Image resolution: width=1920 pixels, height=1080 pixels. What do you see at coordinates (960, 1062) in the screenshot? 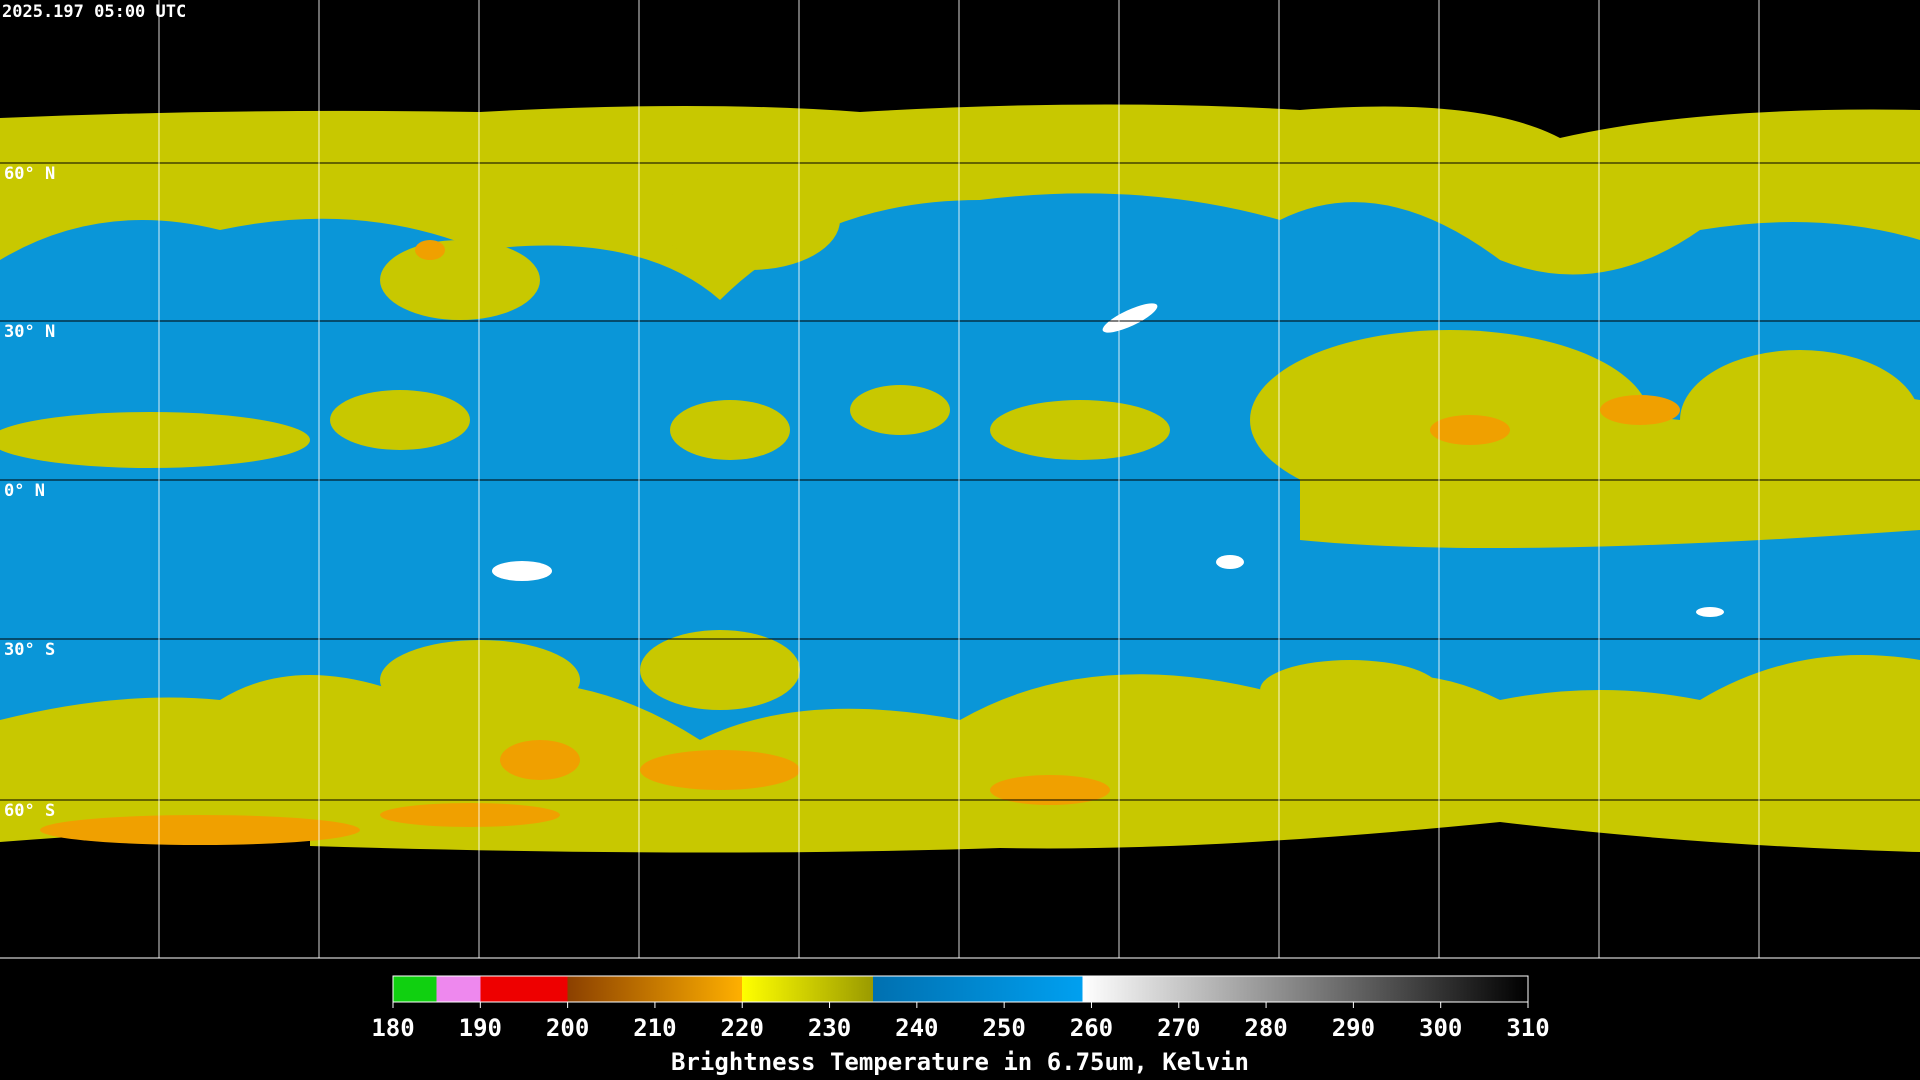
I see `colorbar-title: Brightness Temperature in 6.75um, Kelvin` at bounding box center [960, 1062].